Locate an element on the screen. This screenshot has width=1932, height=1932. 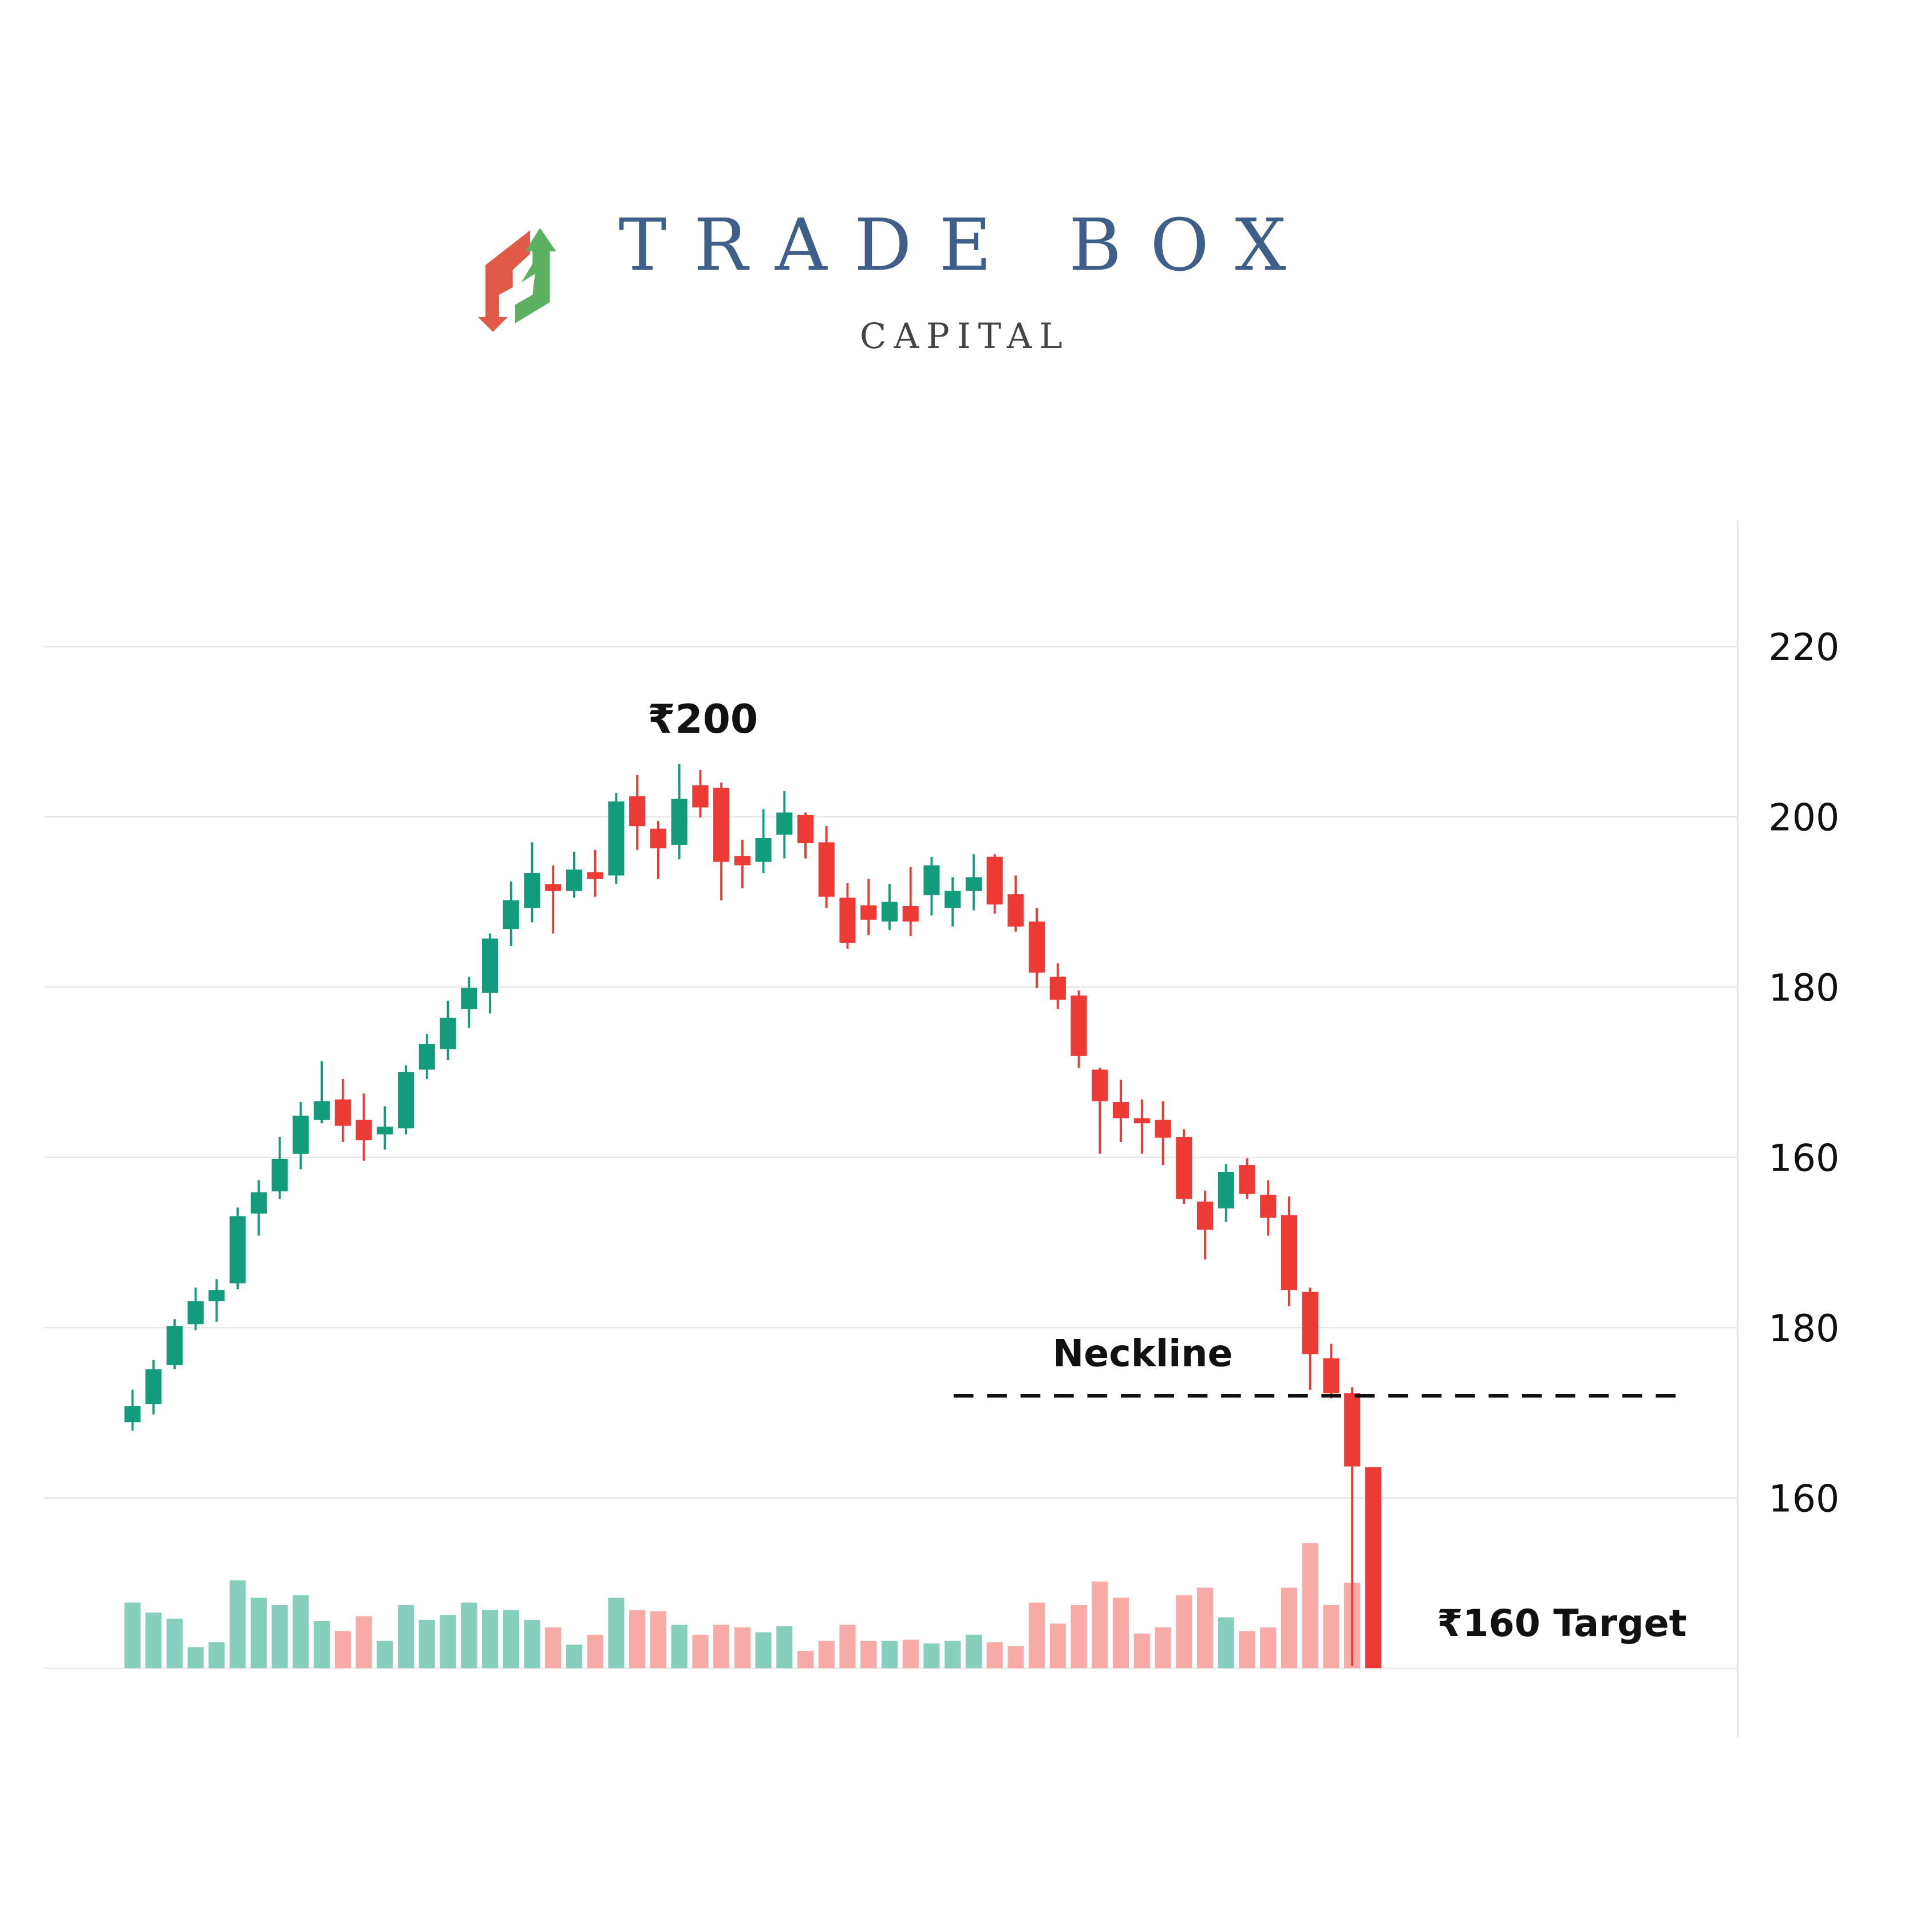
brand-logo: TRADE BOX CAPITAL is located at coordinates (882, 280).